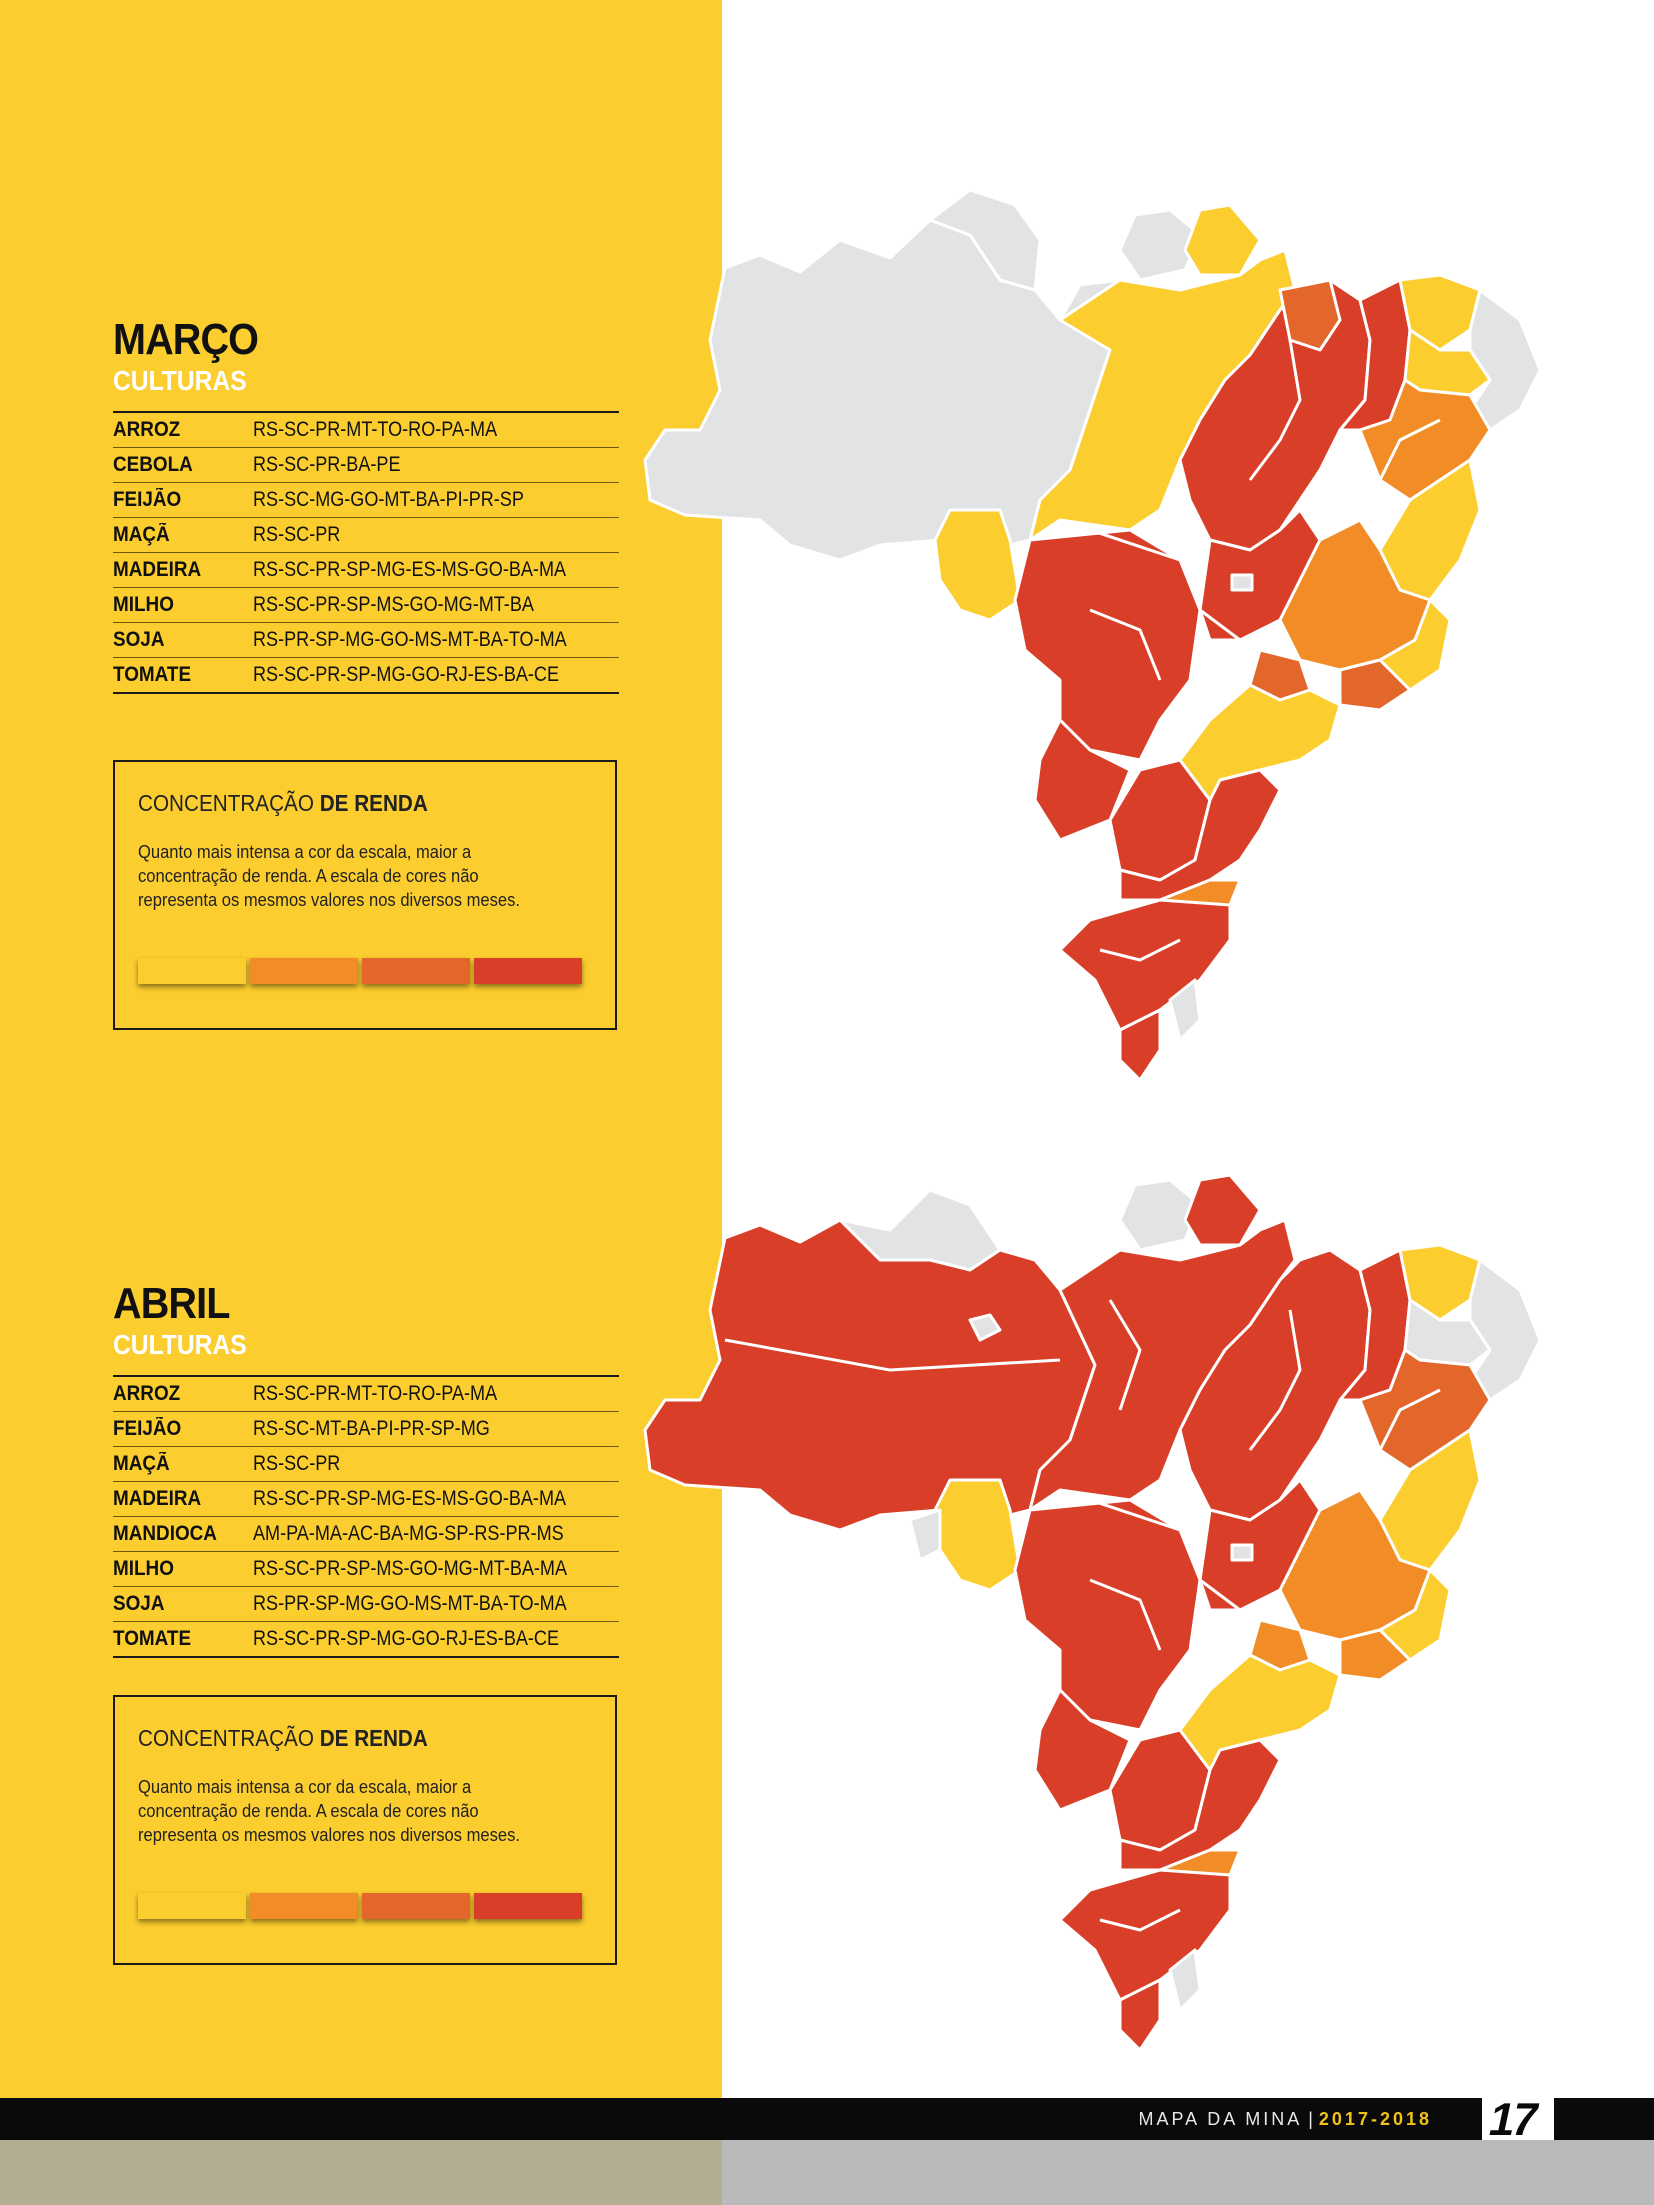 The image size is (1654, 2205). I want to click on table-row: MILHO RS-SC-PR-SP-MS-GO-MG-MT-BA-MA, so click(366, 1569).